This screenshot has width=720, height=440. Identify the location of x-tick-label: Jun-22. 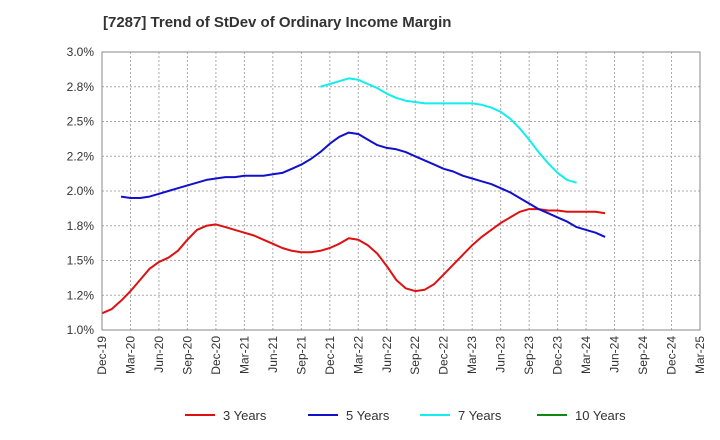
(387, 354).